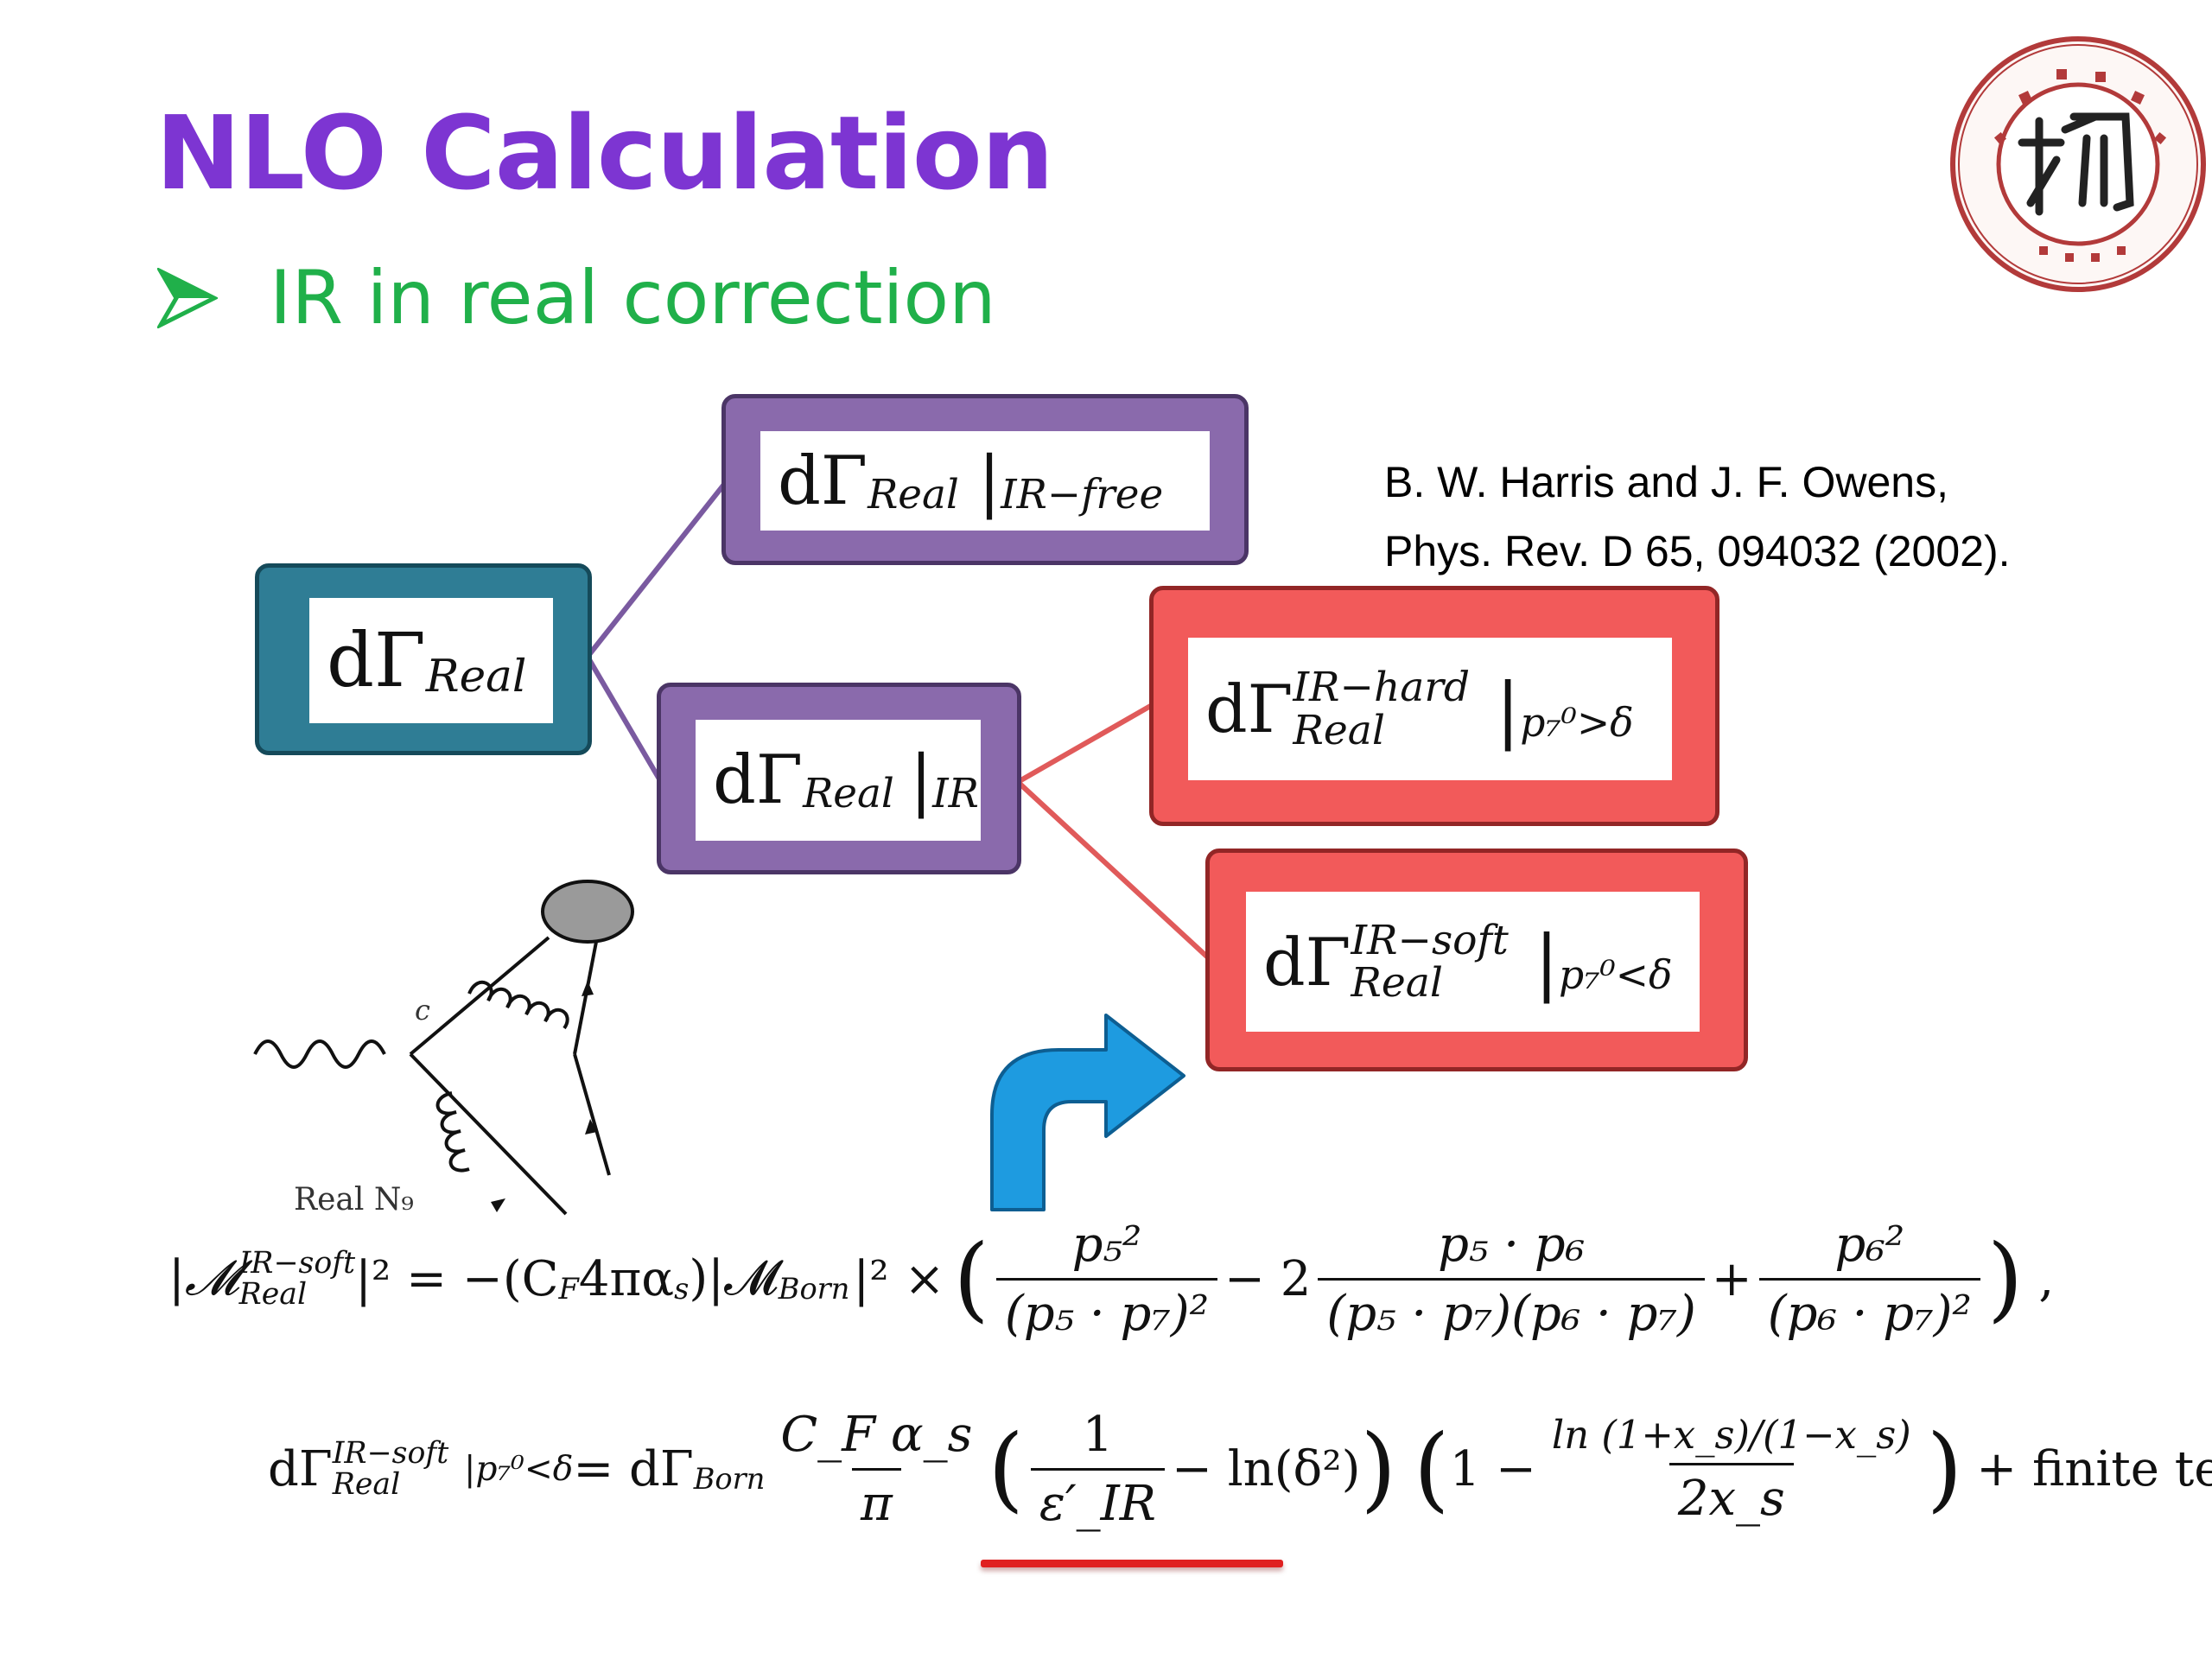 The width and height of the screenshot is (2212, 1659). Describe the element at coordinates (823, 481) in the screenshot. I see `ir-free-d-gamma: dΓ` at that location.